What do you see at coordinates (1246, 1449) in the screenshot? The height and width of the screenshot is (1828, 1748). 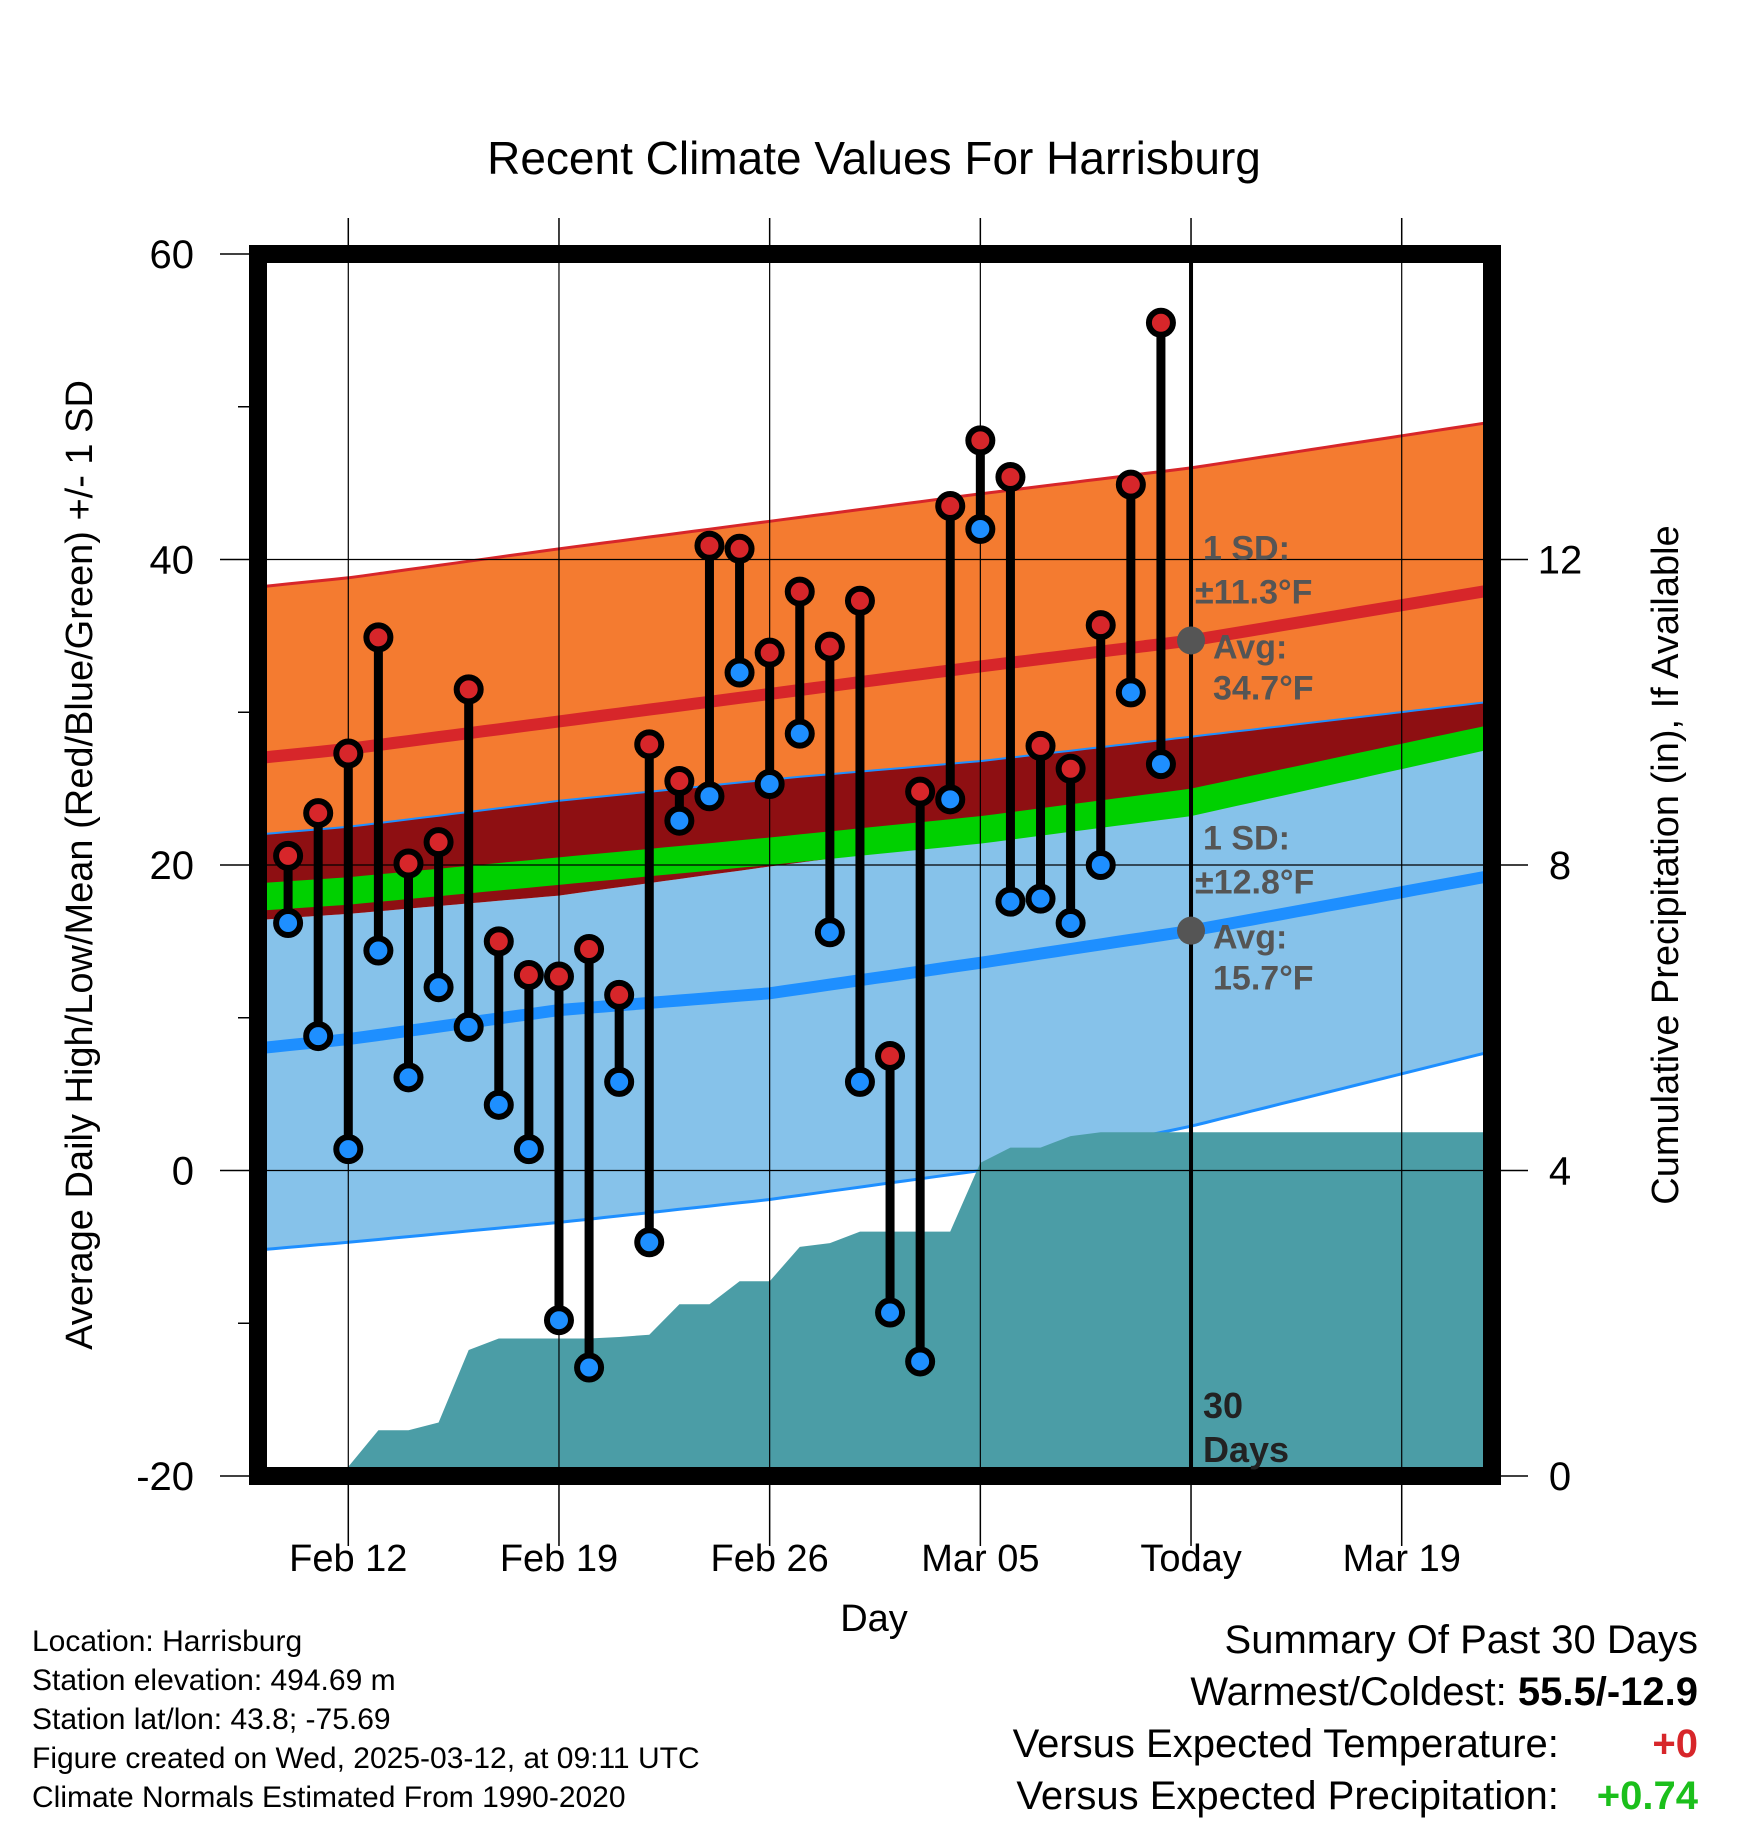 I see `period-unit: Days` at bounding box center [1246, 1449].